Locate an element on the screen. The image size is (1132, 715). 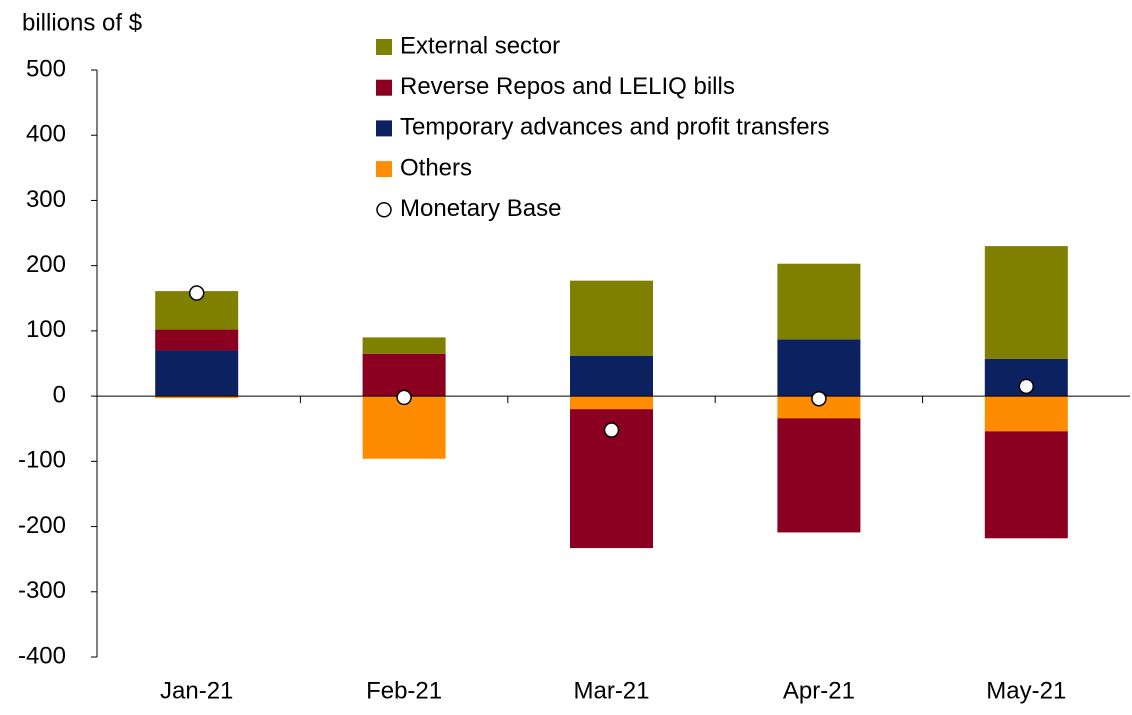
legend-label: Monetary Base is located at coordinates (480, 208).